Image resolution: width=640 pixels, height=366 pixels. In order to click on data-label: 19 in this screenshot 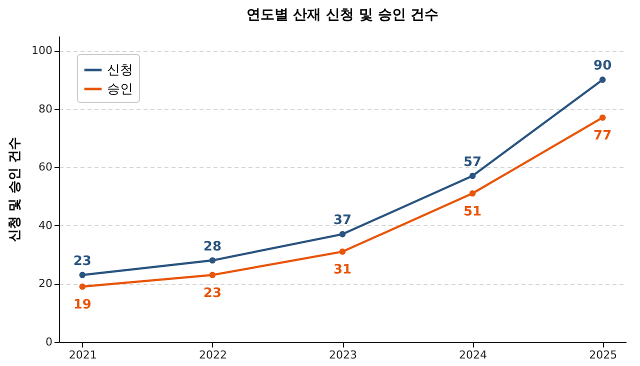, I will do `click(82, 305)`.